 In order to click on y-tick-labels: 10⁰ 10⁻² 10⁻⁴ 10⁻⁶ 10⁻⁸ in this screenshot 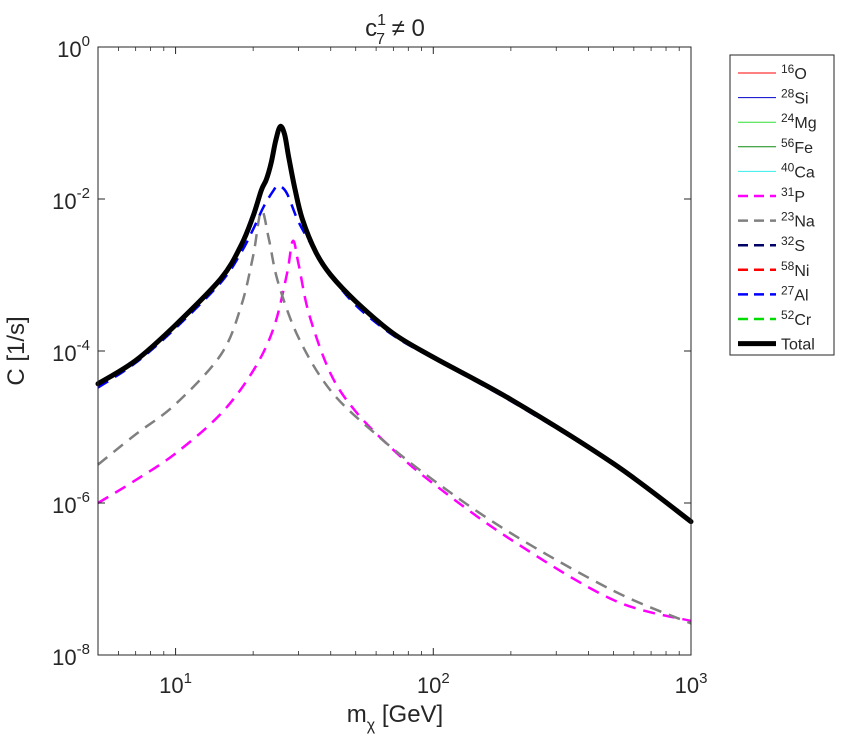, I will do `click(71, 351)`.